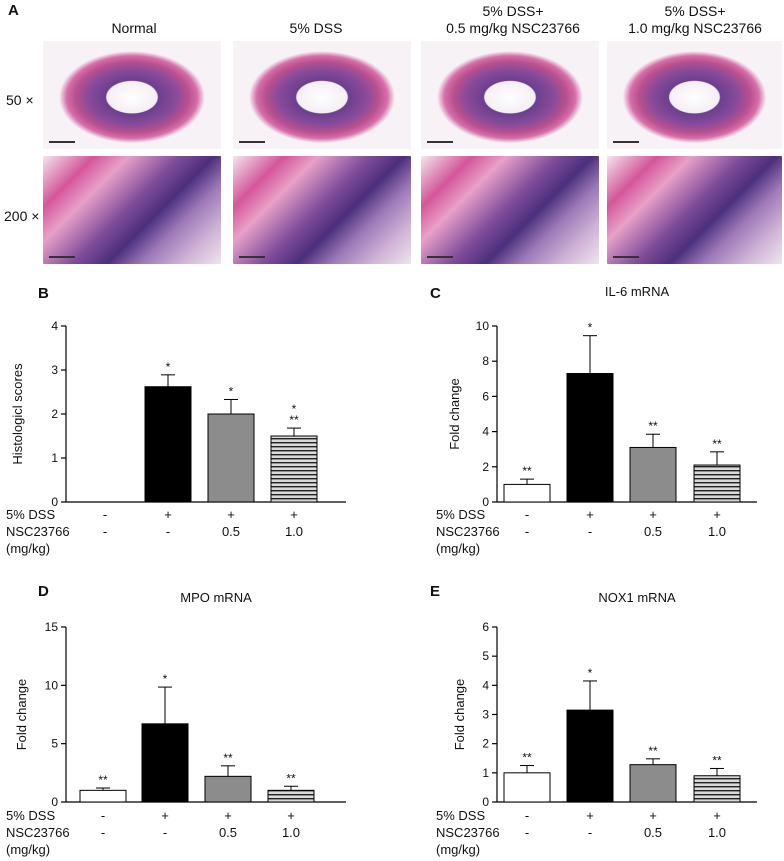 The height and width of the screenshot is (861, 784). Describe the element at coordinates (717, 832) in the screenshot. I see `chart-e-condition-value: 1.0` at that location.